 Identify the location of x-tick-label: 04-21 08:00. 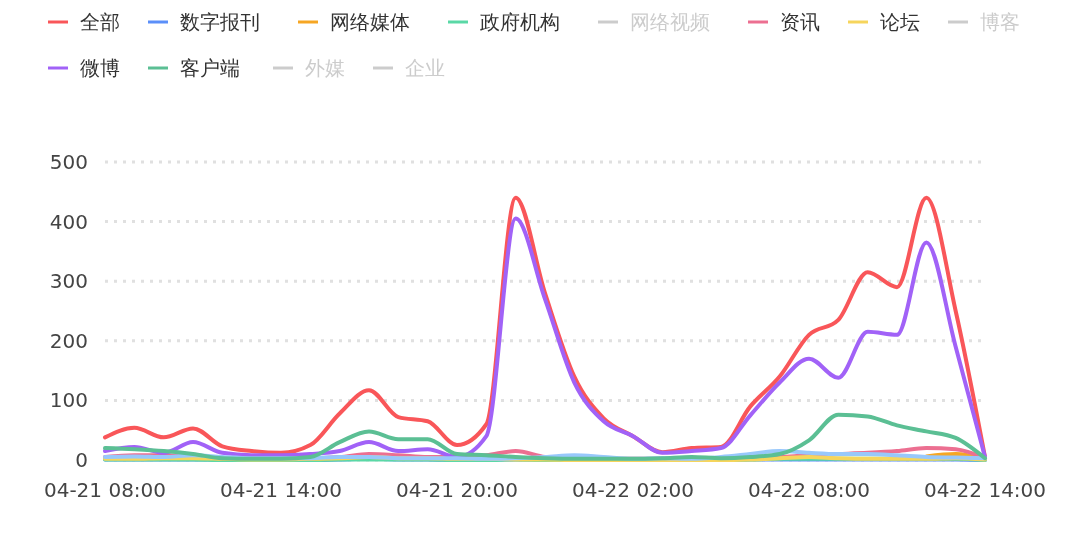
(105, 490).